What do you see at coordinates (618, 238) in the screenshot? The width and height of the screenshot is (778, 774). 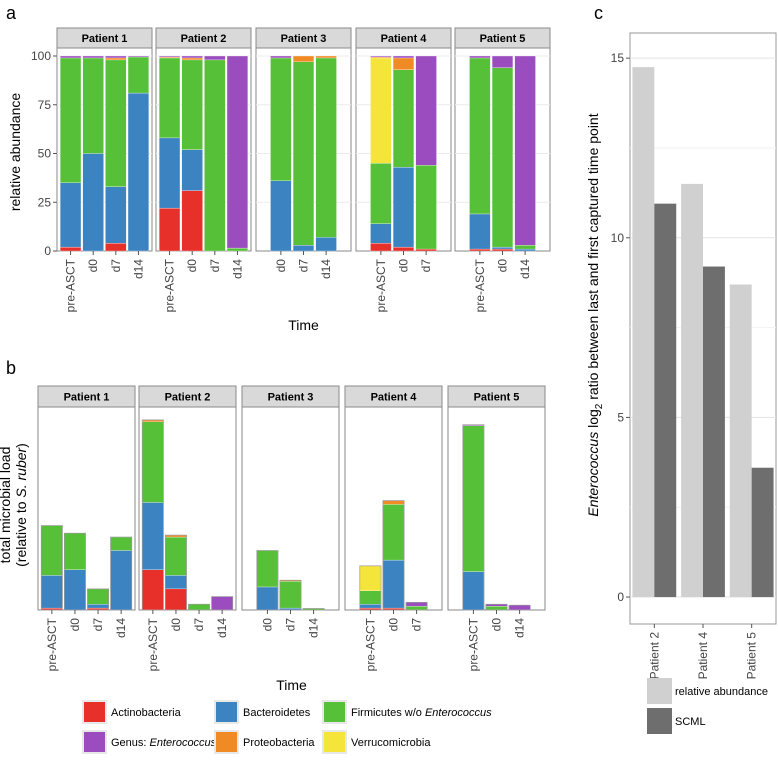 I see `y-tick-label: 10` at bounding box center [618, 238].